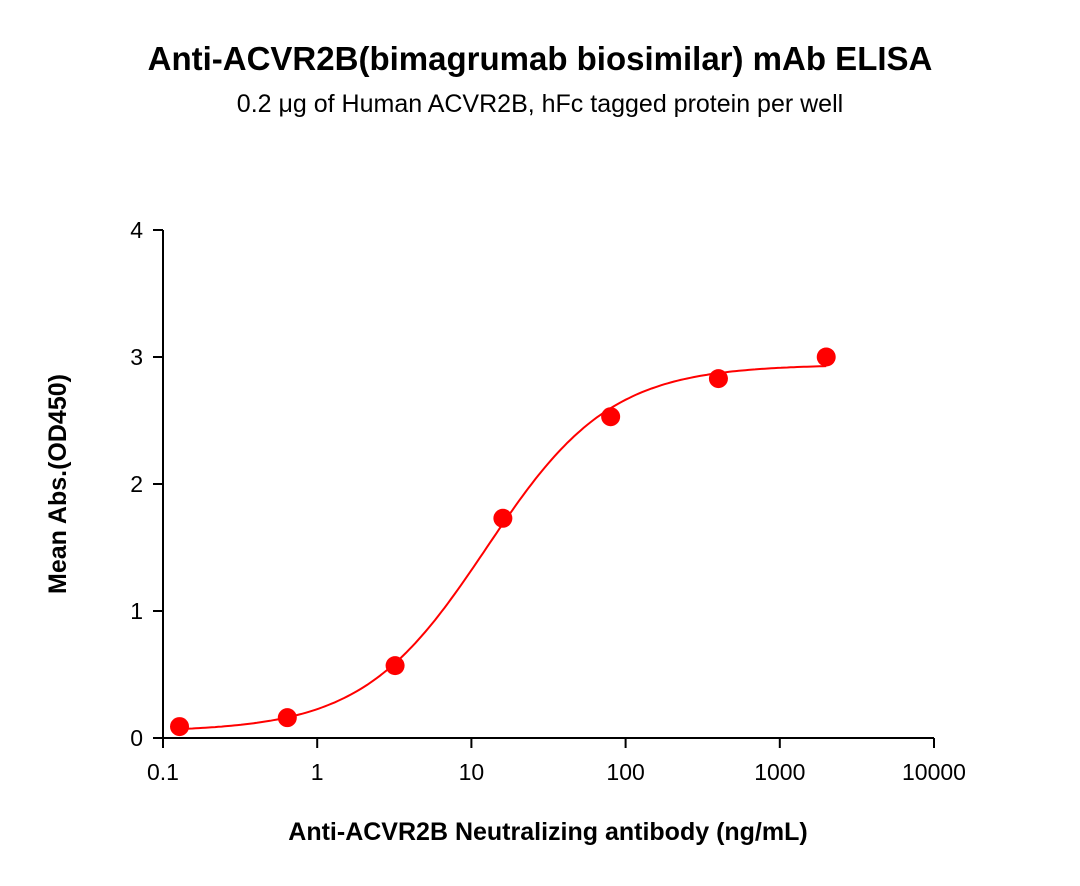  Describe the element at coordinates (58, 484) in the screenshot. I see `y-axis-title: Mean Abs.(OD450)` at that location.